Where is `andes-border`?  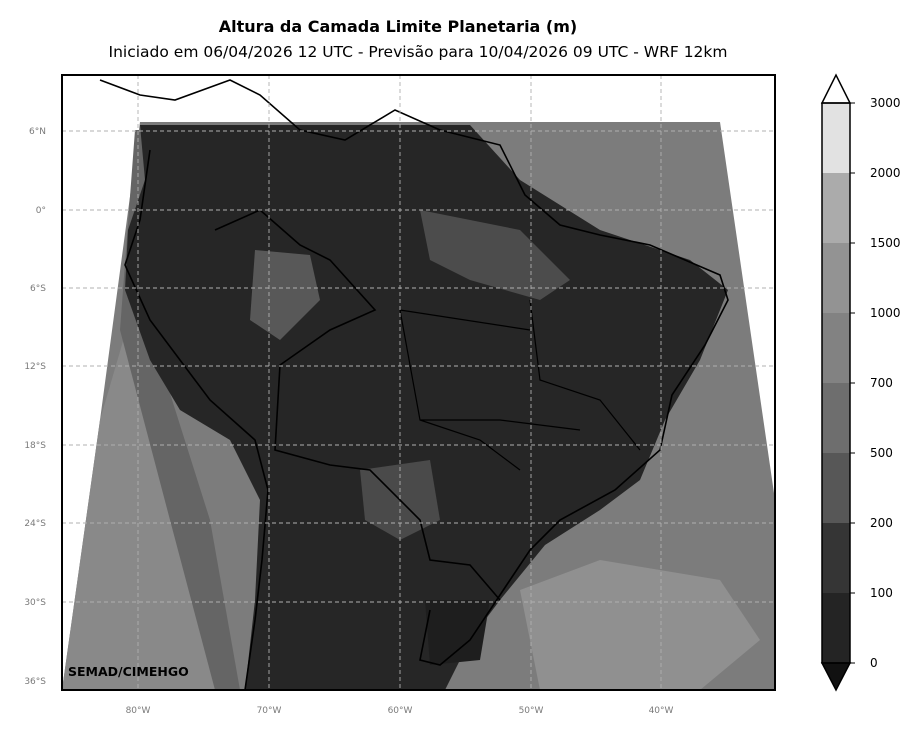 andes-border is located at coordinates (196, 419).